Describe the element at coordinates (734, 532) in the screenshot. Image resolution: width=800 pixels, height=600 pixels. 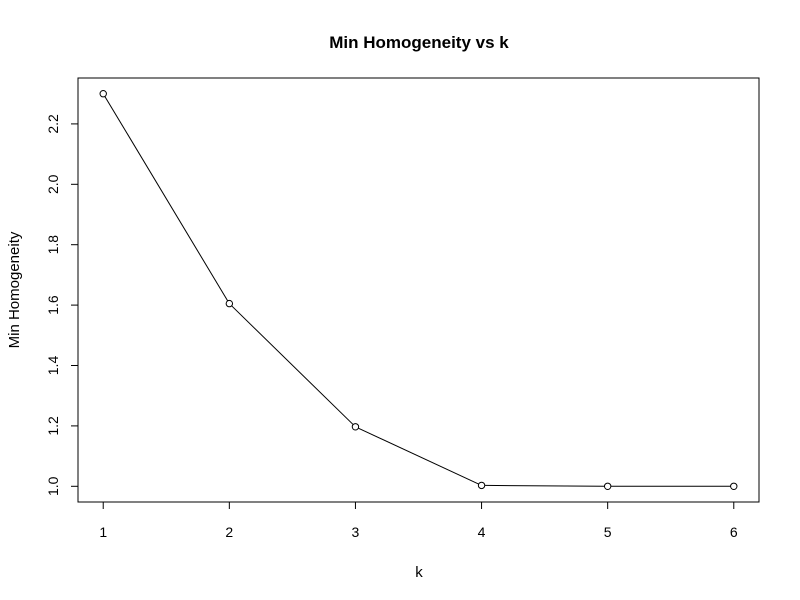
I see `x-tick-label: 6` at that location.